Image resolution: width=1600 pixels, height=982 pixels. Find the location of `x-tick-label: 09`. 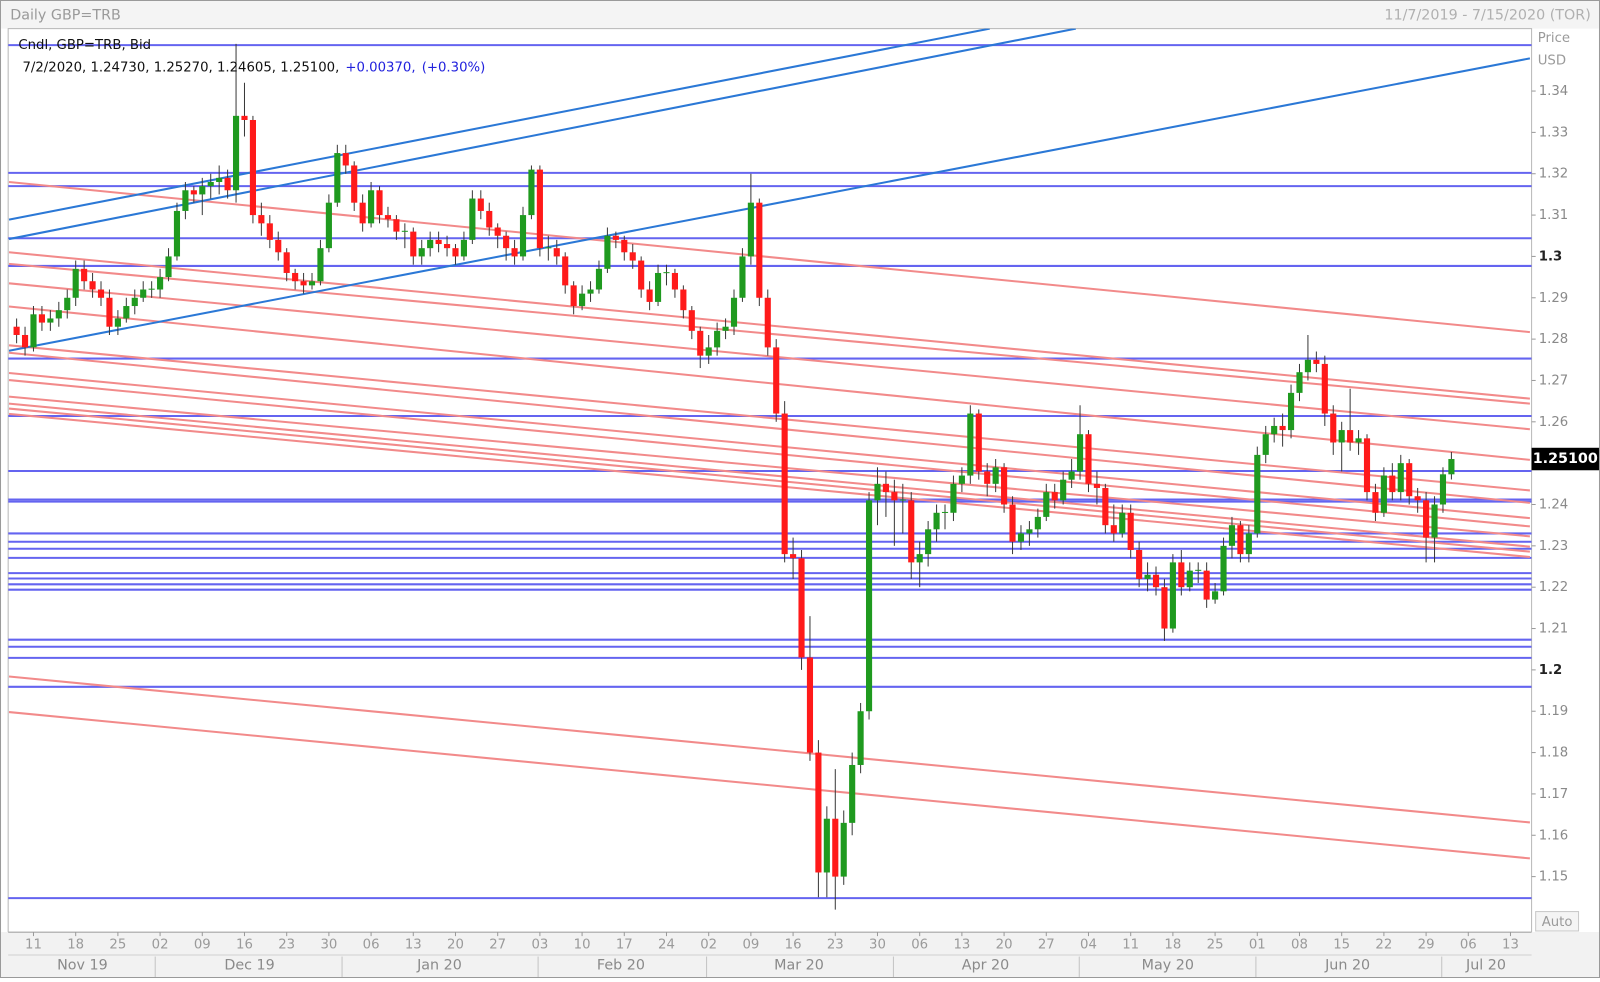

x-tick-label: 09 is located at coordinates (202, 944).